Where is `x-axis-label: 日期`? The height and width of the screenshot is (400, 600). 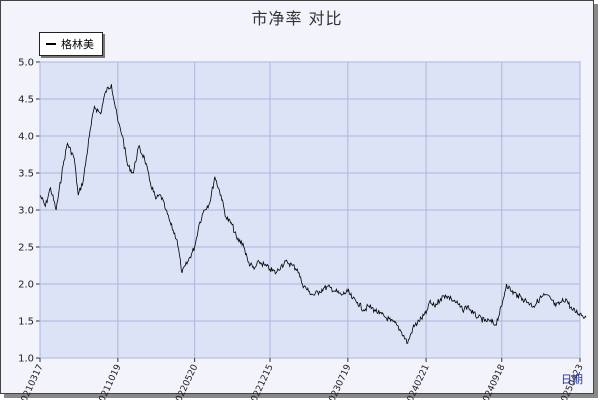 x-axis-label: 日期 is located at coordinates (572, 379).